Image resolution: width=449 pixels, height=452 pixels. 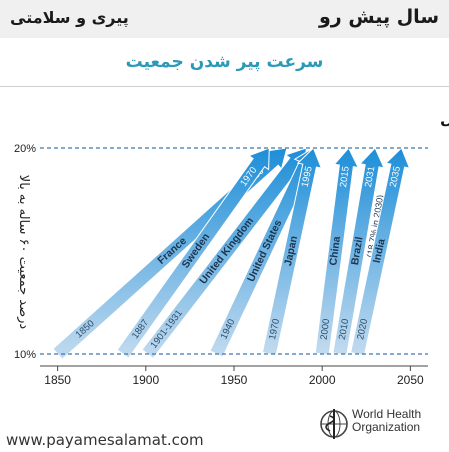 What do you see at coordinates (378, 17) in the screenshot?
I see `header-title-right: سال پیش رو` at bounding box center [378, 17].